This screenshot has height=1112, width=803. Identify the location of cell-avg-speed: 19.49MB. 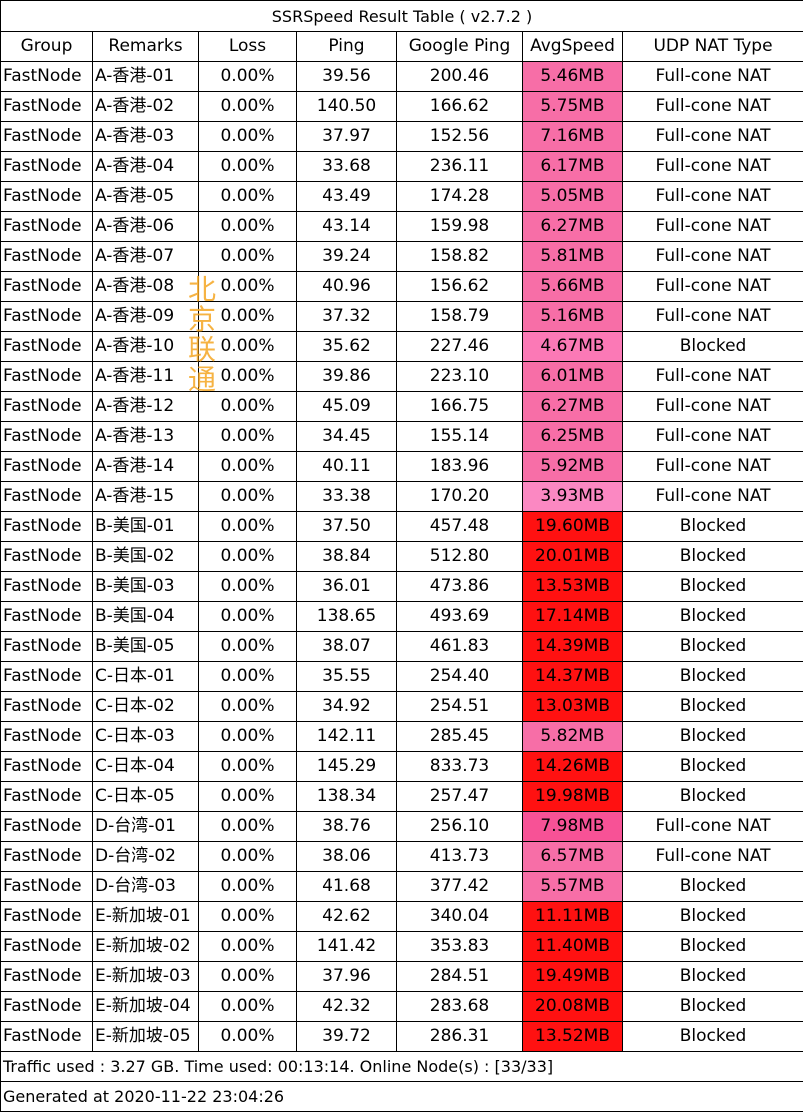
(573, 977).